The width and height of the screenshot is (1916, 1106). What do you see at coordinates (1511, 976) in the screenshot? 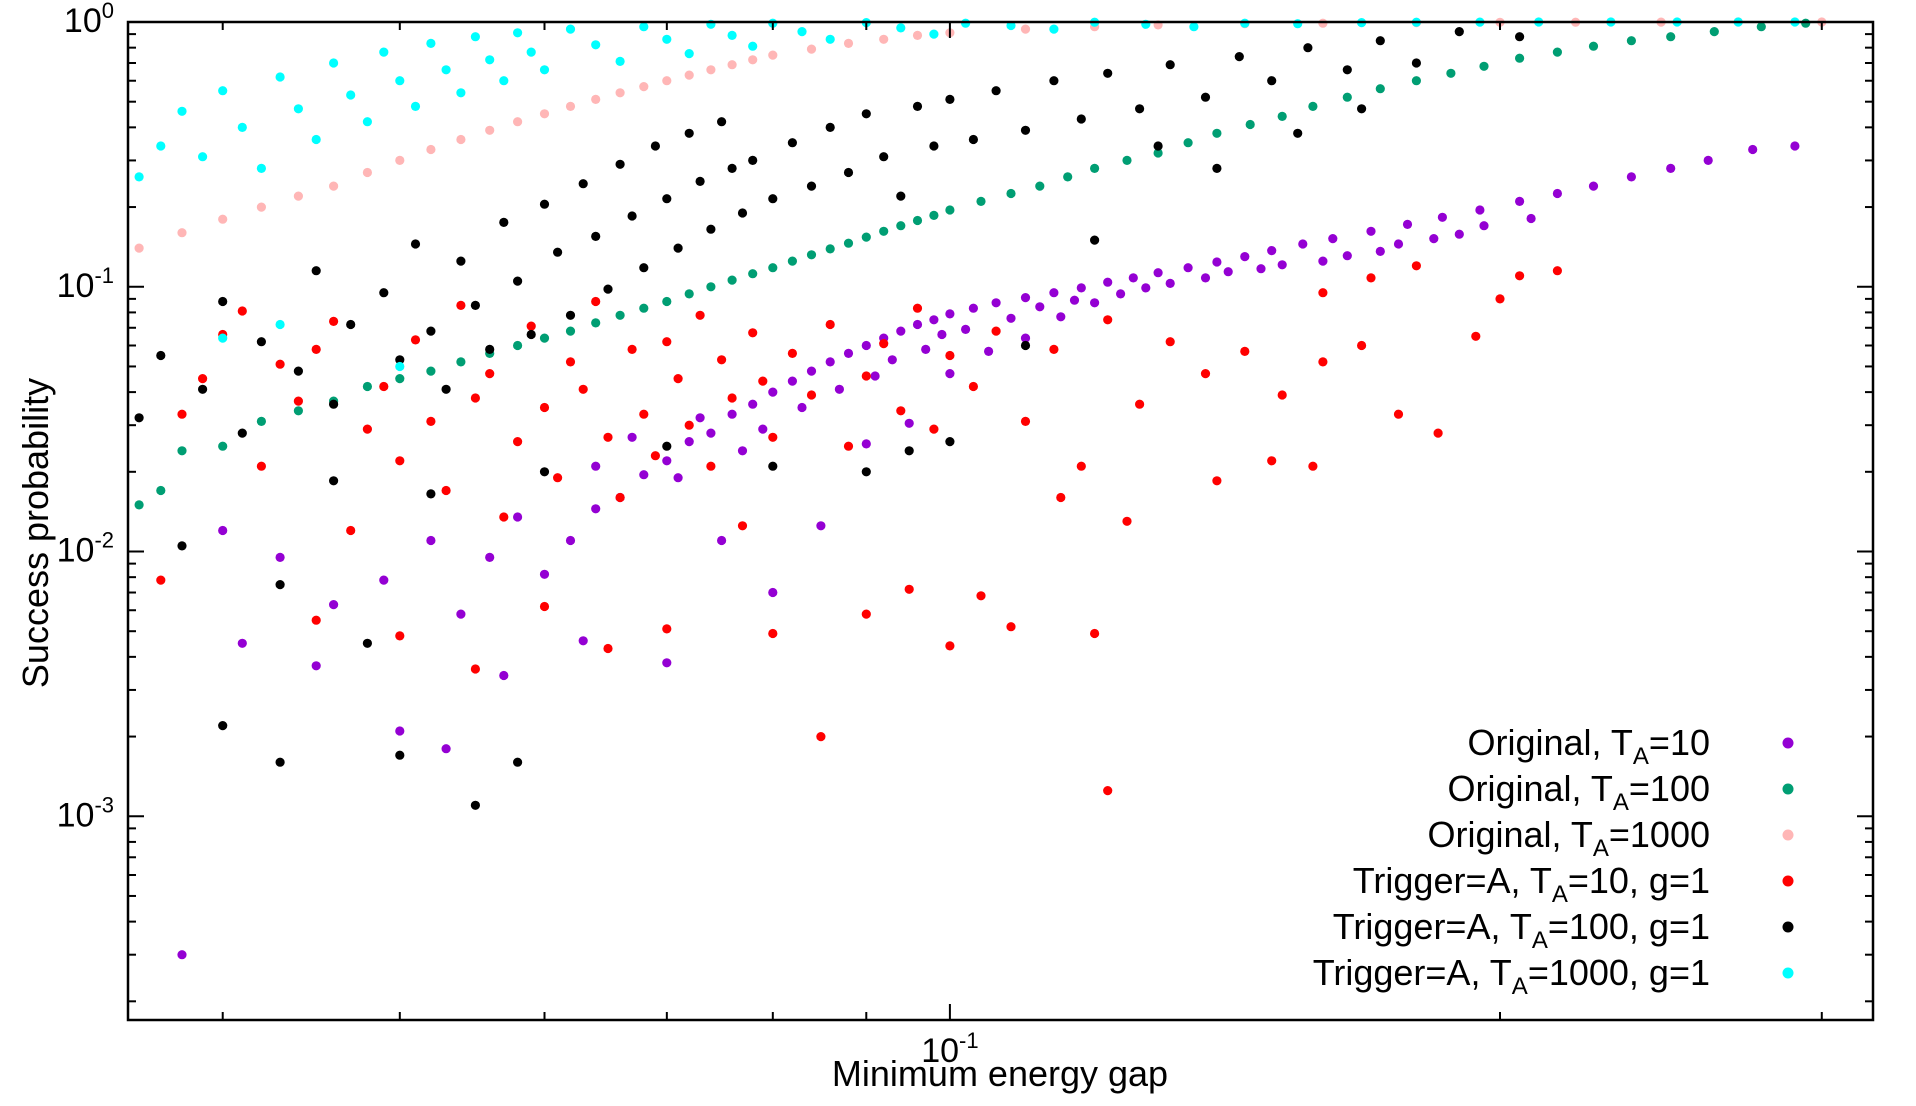
I see `legend-label: Trigger=A, TA=1000, g=1` at bounding box center [1511, 976].